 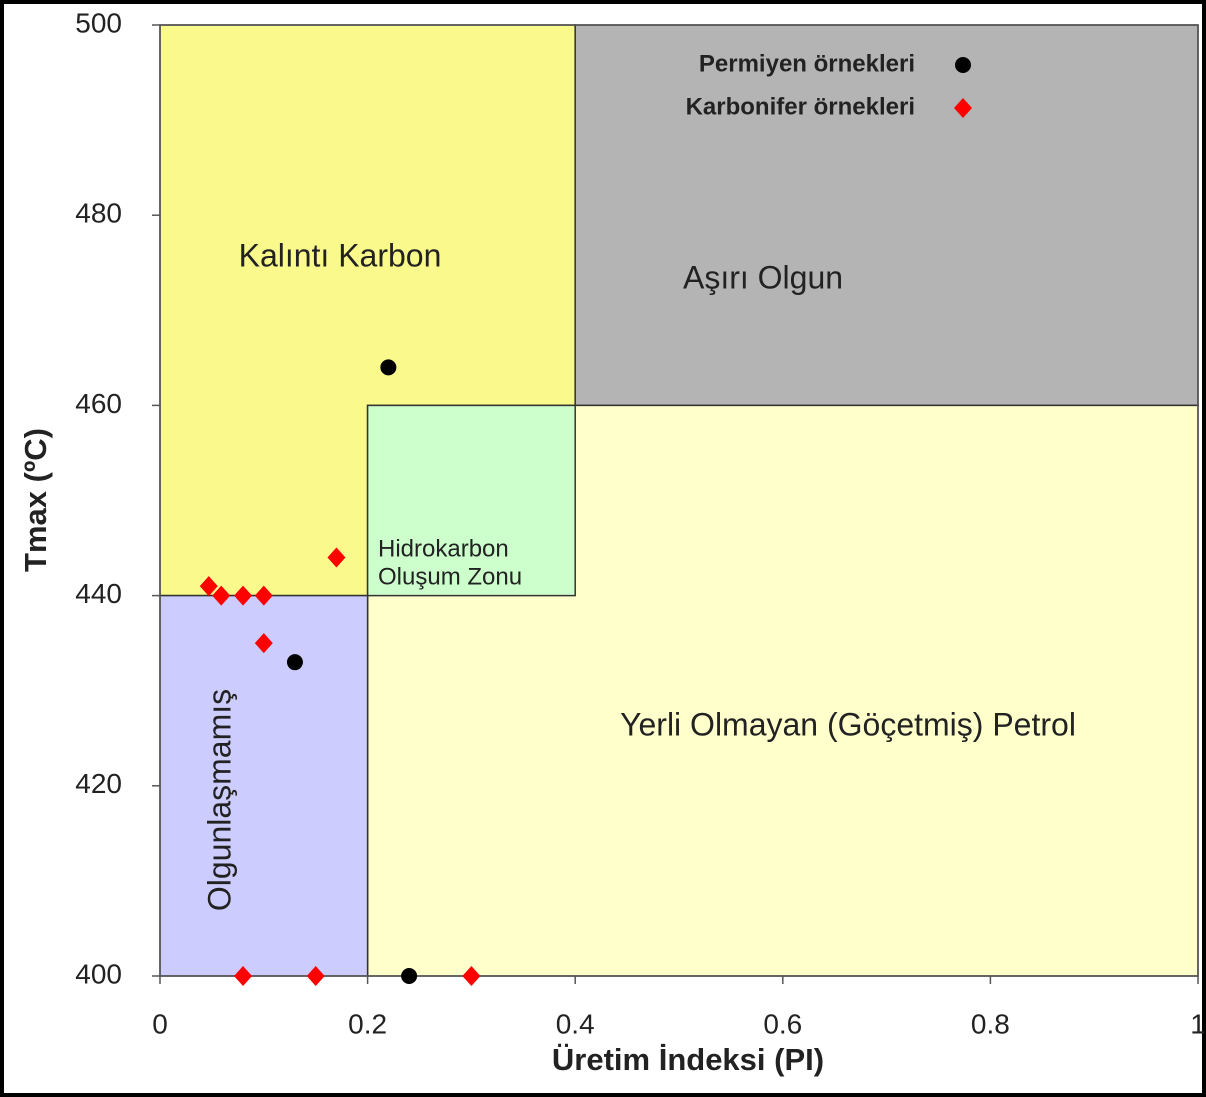 What do you see at coordinates (98, 213) in the screenshot?
I see `y-tick-label: 480` at bounding box center [98, 213].